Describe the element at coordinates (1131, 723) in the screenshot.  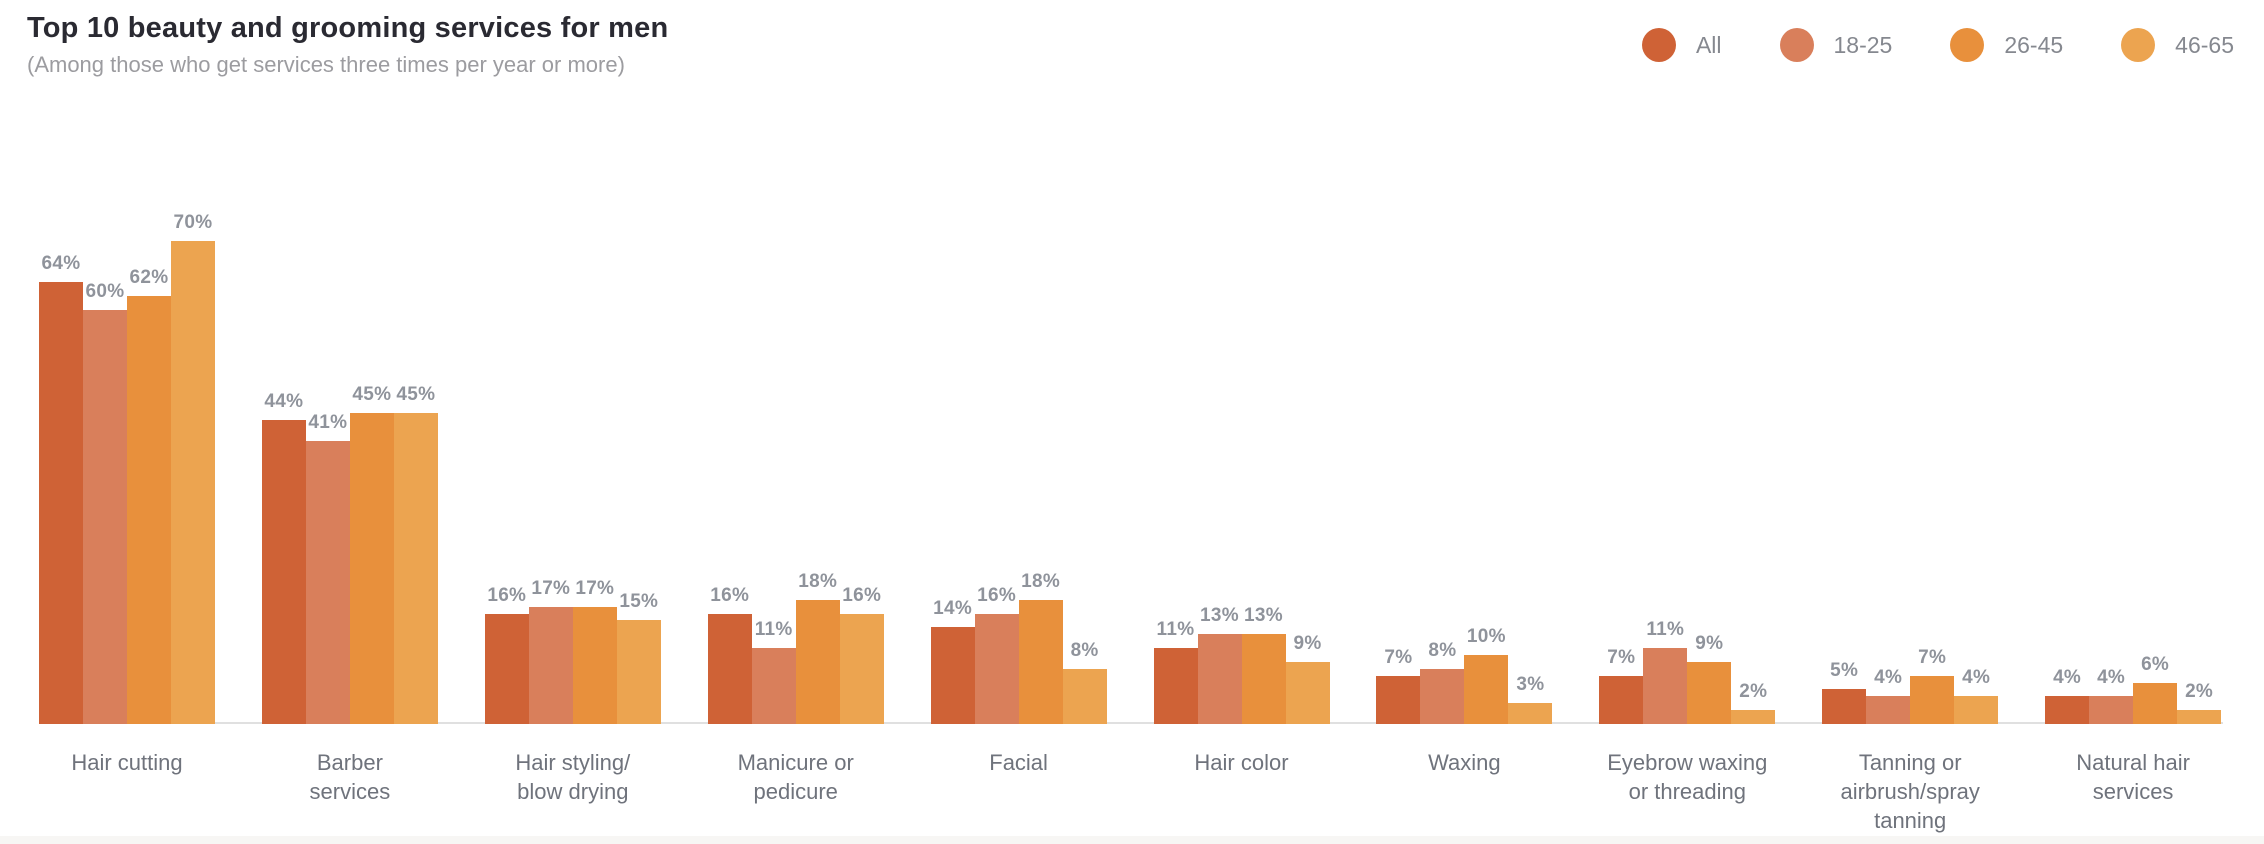
I see `chart-baseline` at that location.